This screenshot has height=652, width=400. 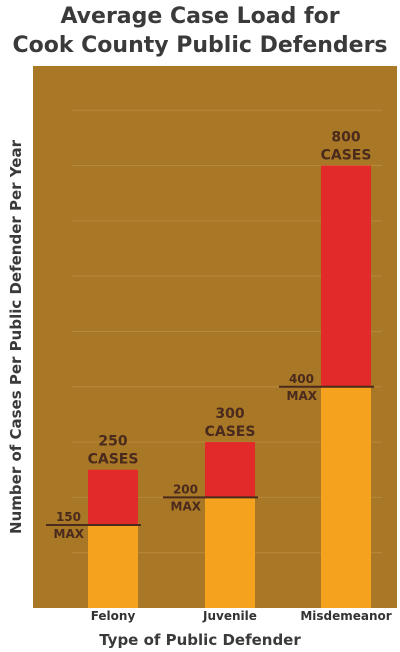 What do you see at coordinates (113, 566) in the screenshot?
I see `bar-felony-within-max` at bounding box center [113, 566].